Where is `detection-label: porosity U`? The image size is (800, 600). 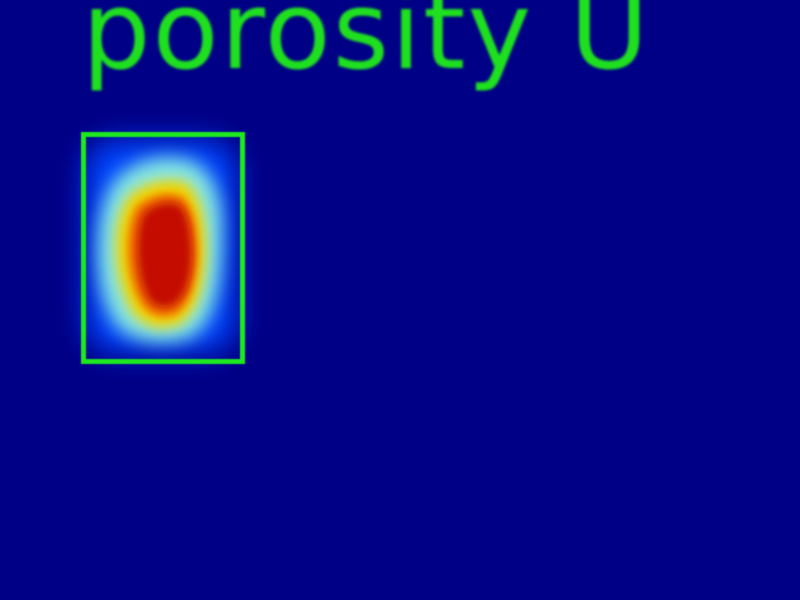
detection-label: porosity U is located at coordinates (366, 47).